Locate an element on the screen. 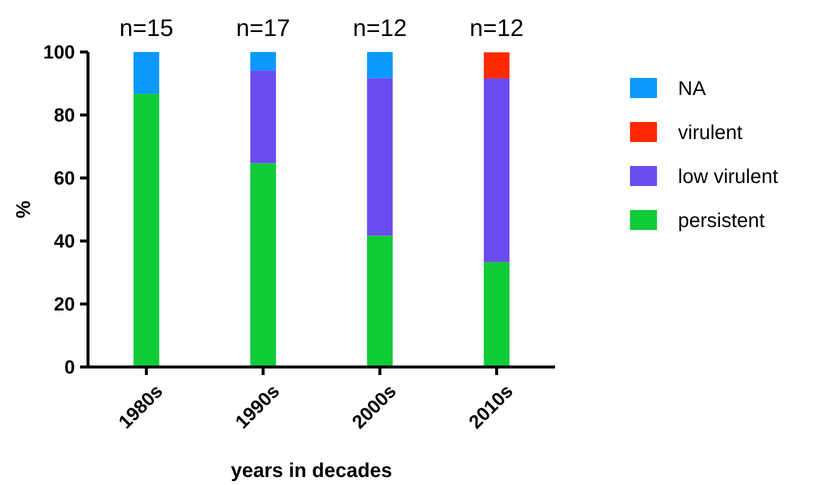 The width and height of the screenshot is (830, 485). legend-label: virulent is located at coordinates (710, 133).